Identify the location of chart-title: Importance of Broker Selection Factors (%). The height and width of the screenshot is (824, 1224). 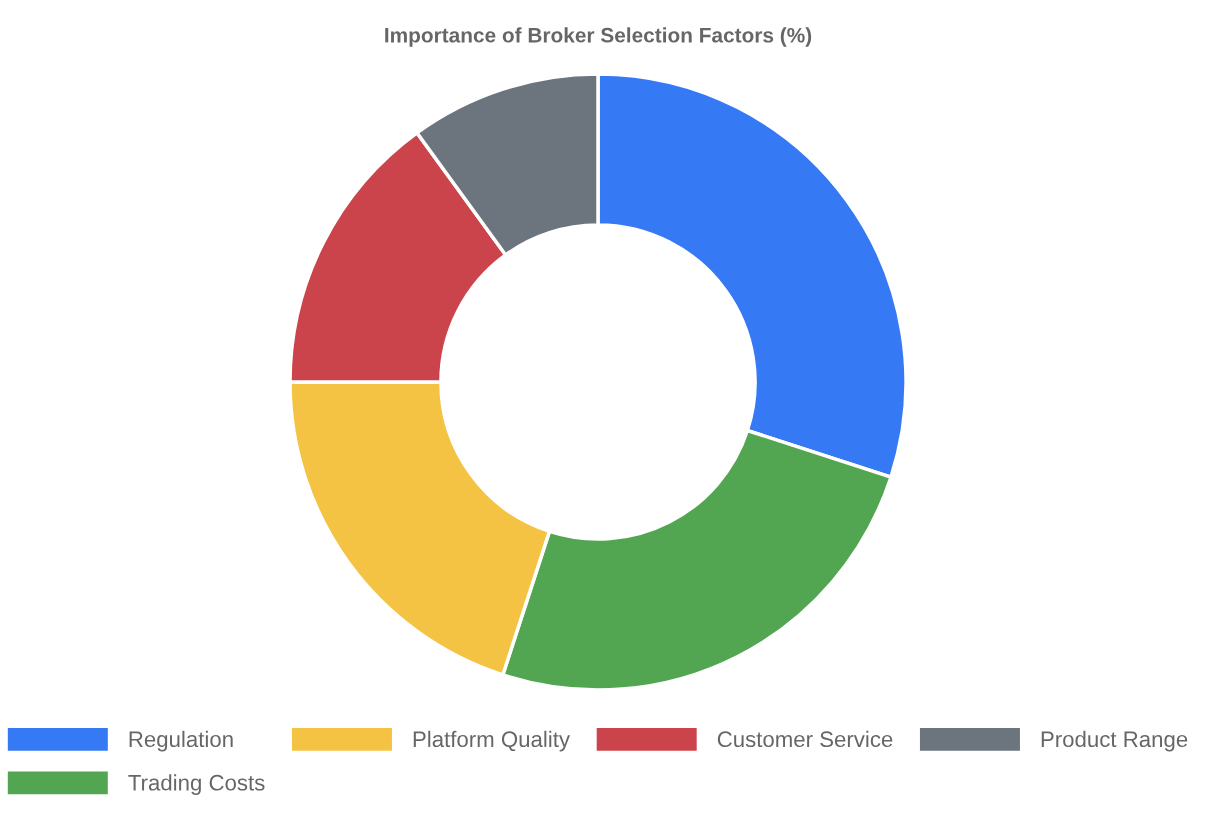
(598, 37).